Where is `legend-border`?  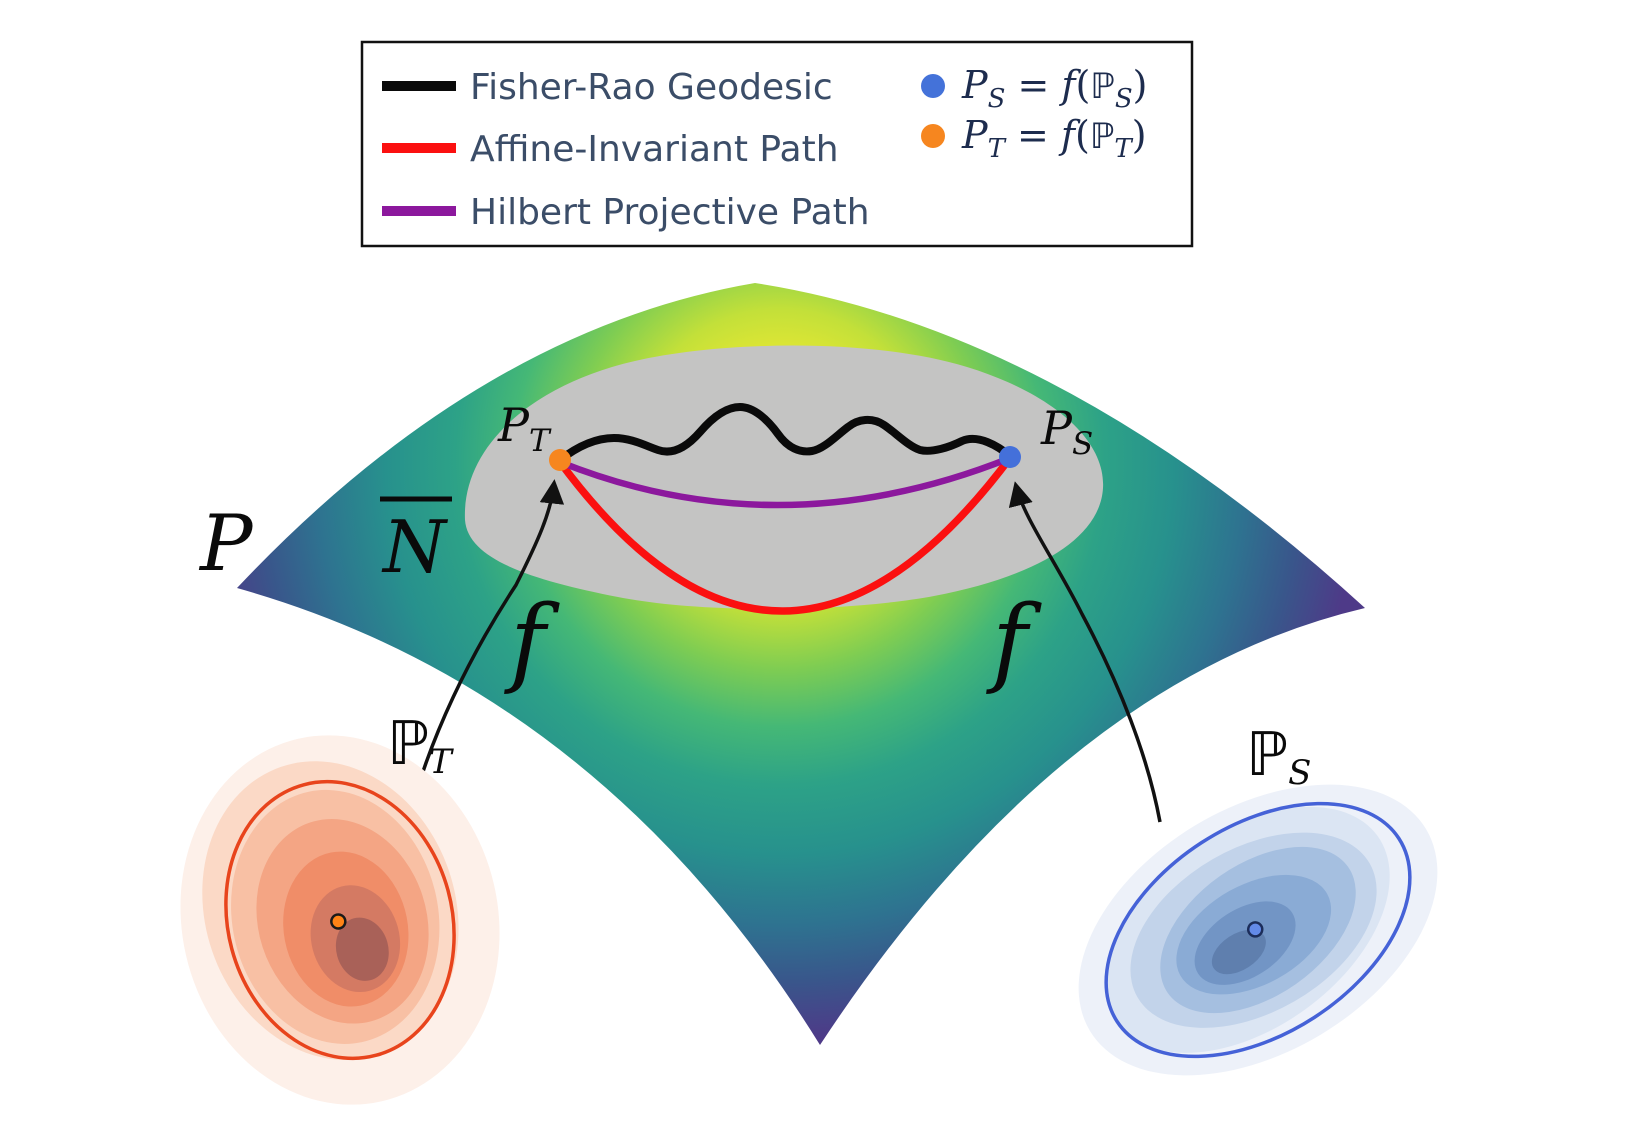
legend-border is located at coordinates (777, 144).